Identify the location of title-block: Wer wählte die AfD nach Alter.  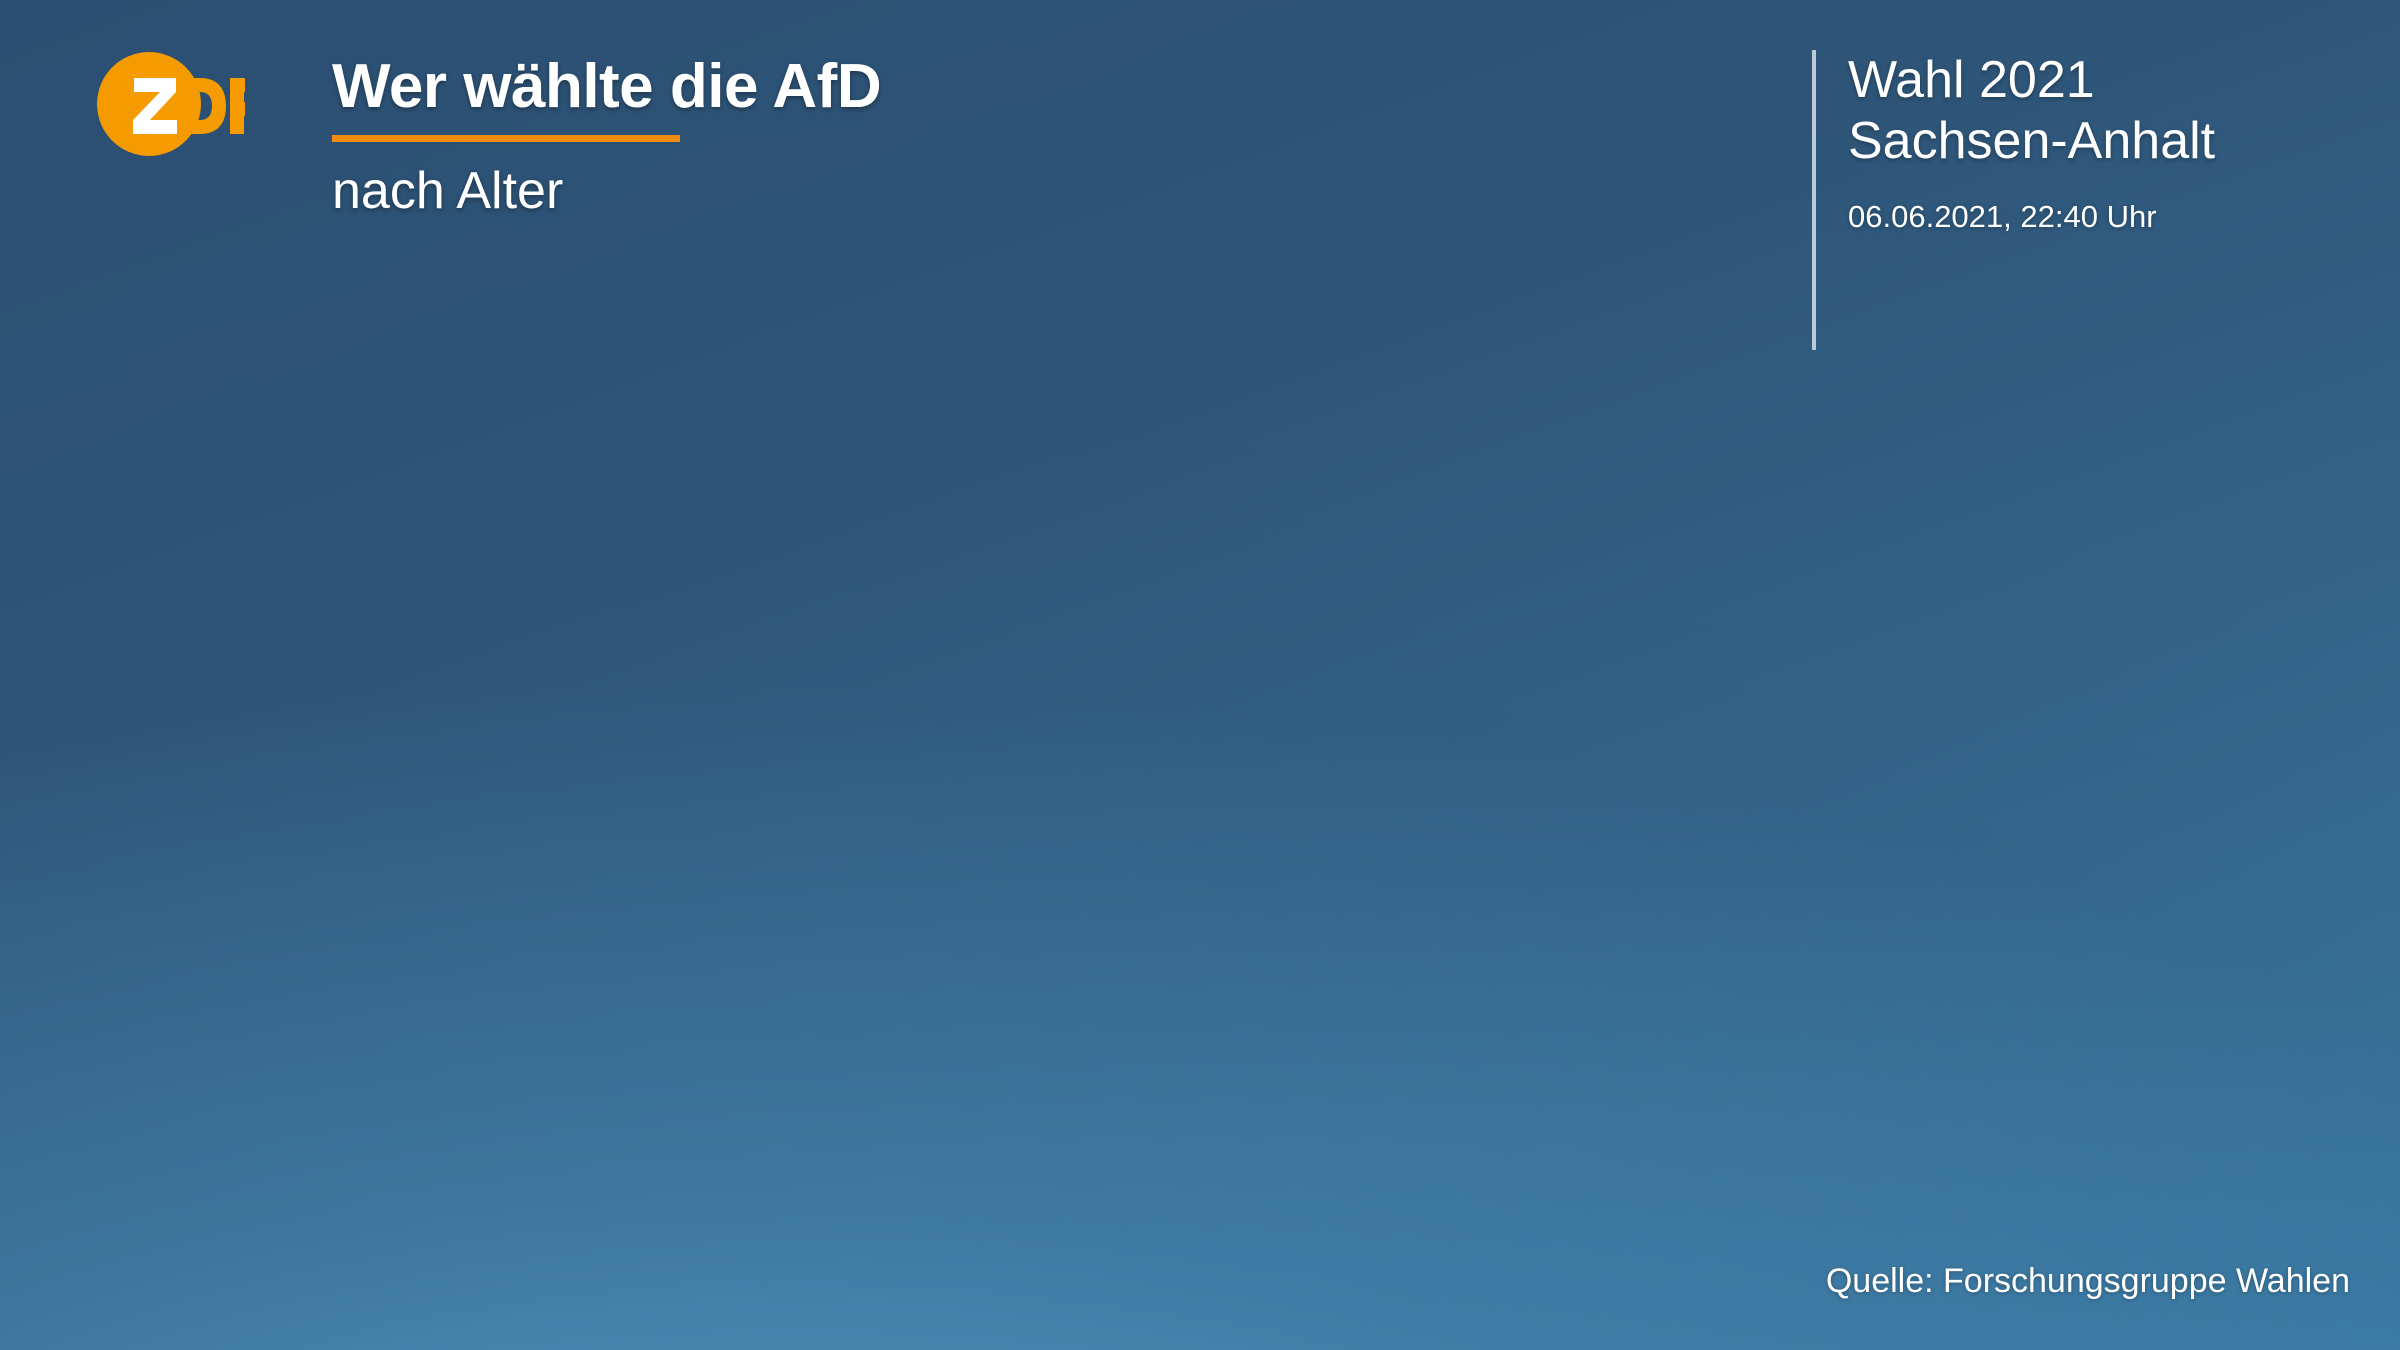
(1002, 136).